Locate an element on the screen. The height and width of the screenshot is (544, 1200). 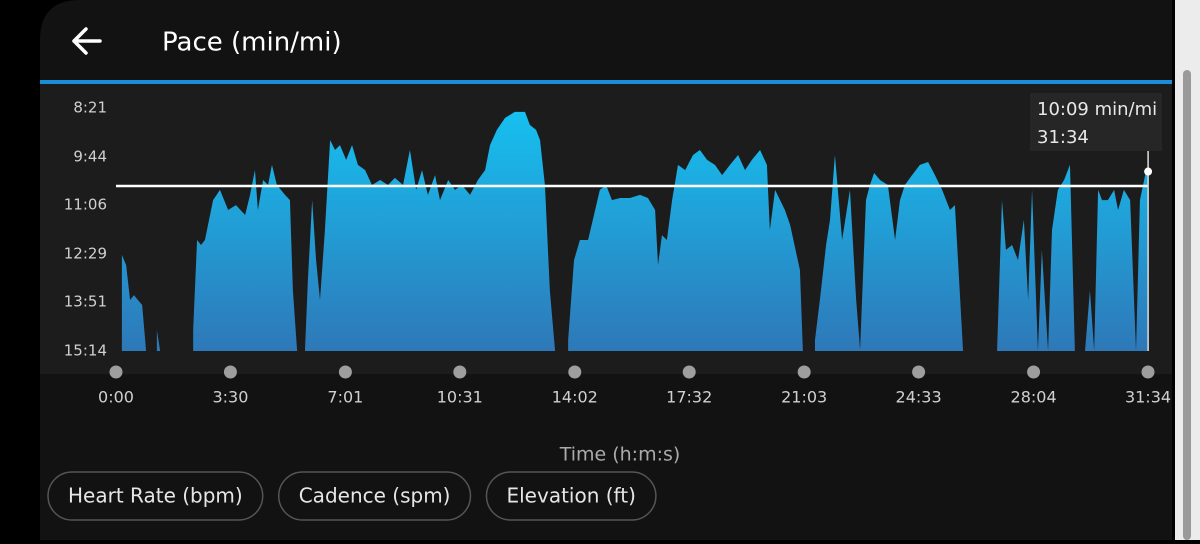
x-tick-label: 3:30 is located at coordinates (230, 397).